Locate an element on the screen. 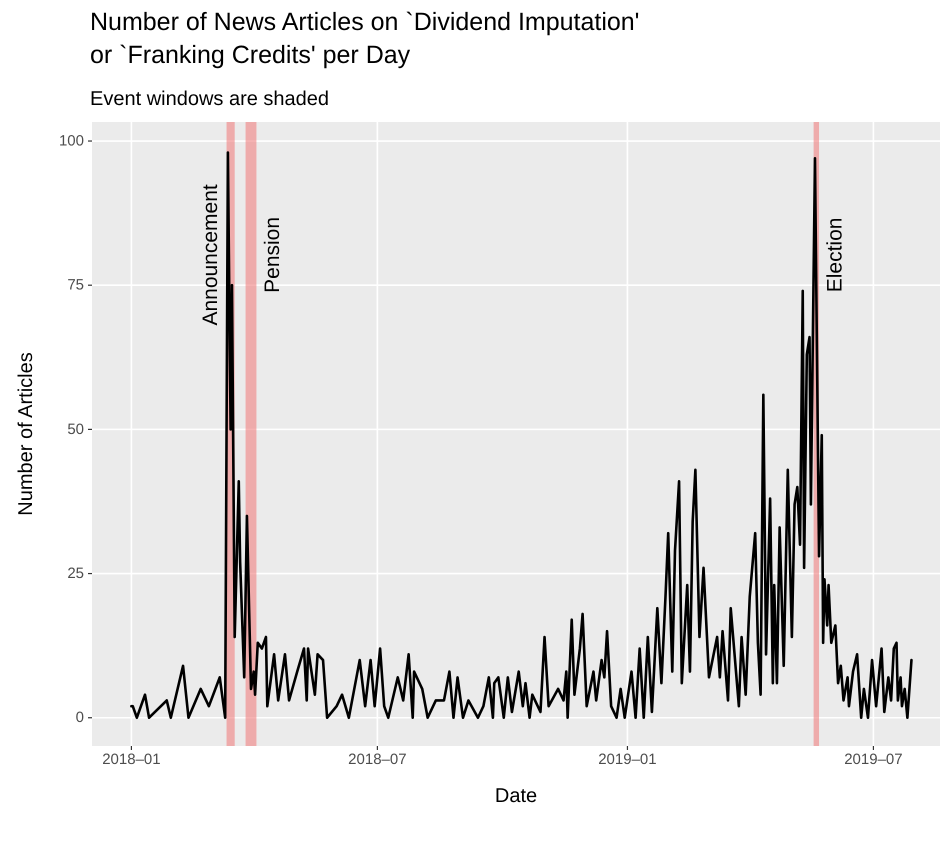 The image size is (942, 866). y-axis-title: Number of Articles is located at coordinates (26, 434).